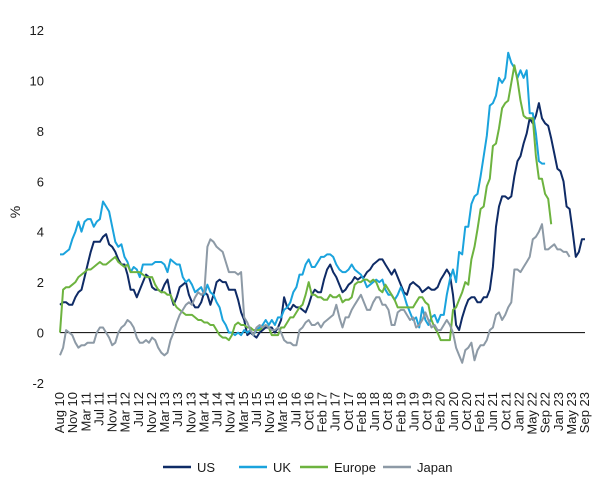 Image resolution: width=602 pixels, height=495 pixels. Describe the element at coordinates (361, 412) in the screenshot. I see `x-tick-label: Feb 18` at that location.